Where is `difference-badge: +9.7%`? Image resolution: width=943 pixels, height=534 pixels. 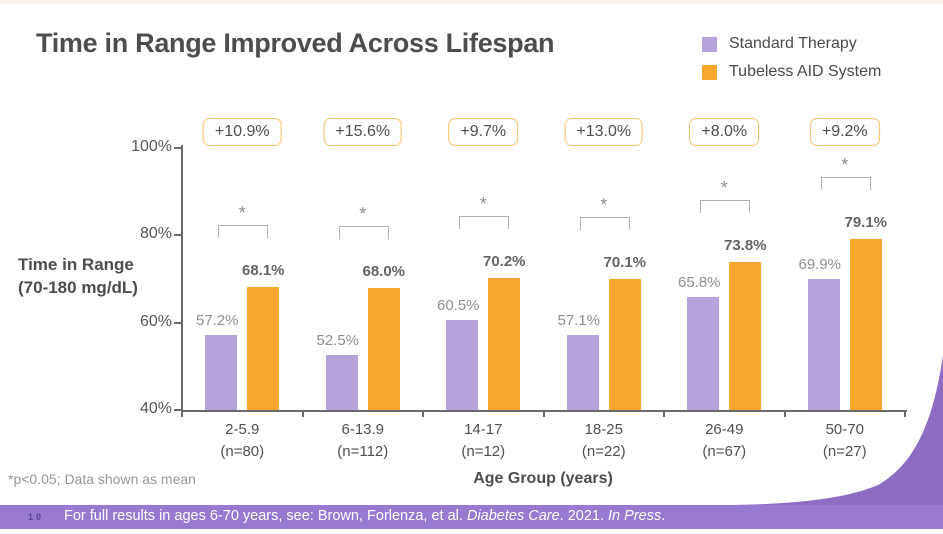 difference-badge: +9.7% is located at coordinates (483, 132).